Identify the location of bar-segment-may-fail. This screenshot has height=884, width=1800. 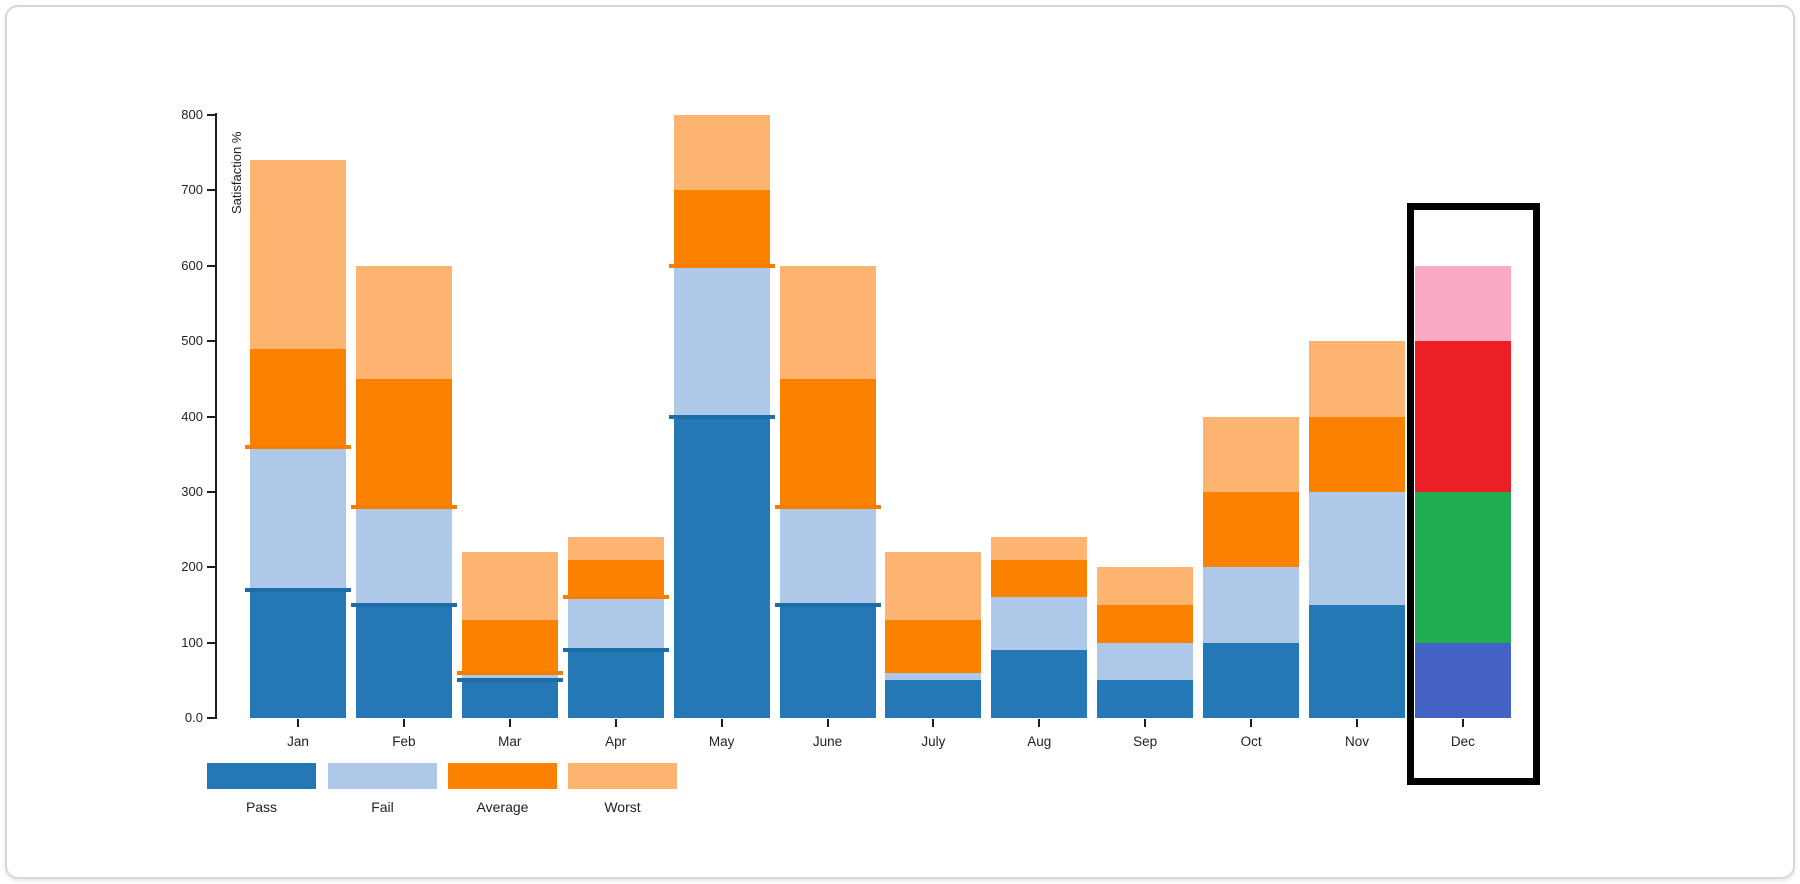
(721, 341).